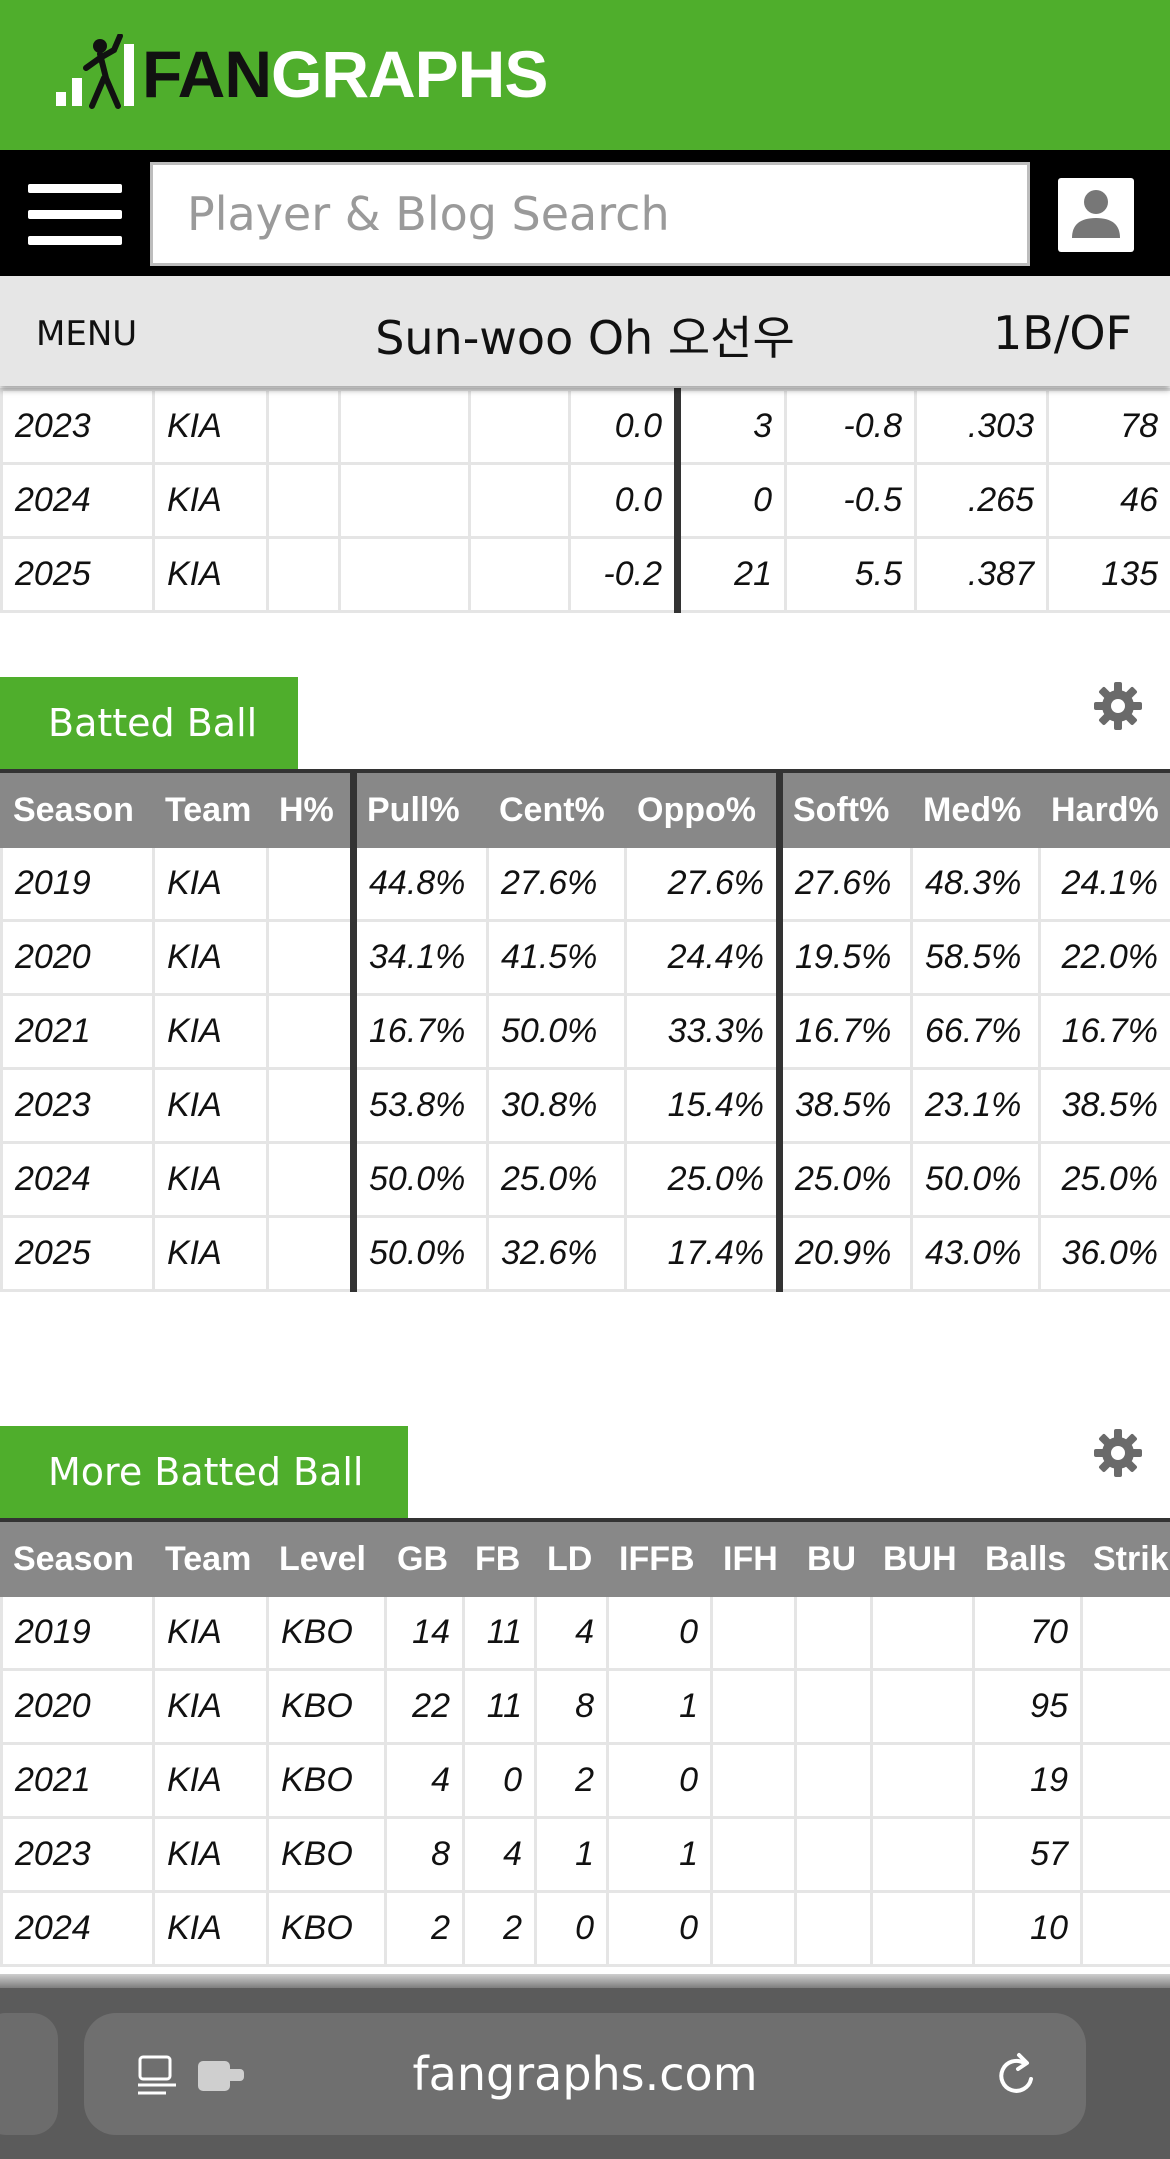 This screenshot has width=1170, height=2159. Describe the element at coordinates (1125, 1928) in the screenshot. I see `table-cell: 1` at that location.